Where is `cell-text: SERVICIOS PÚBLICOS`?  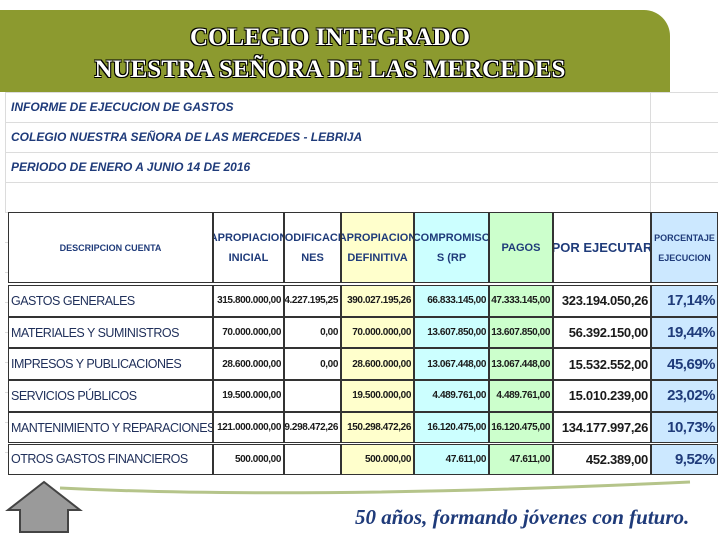 cell-text: SERVICIOS PÚBLICOS is located at coordinates (74, 395).